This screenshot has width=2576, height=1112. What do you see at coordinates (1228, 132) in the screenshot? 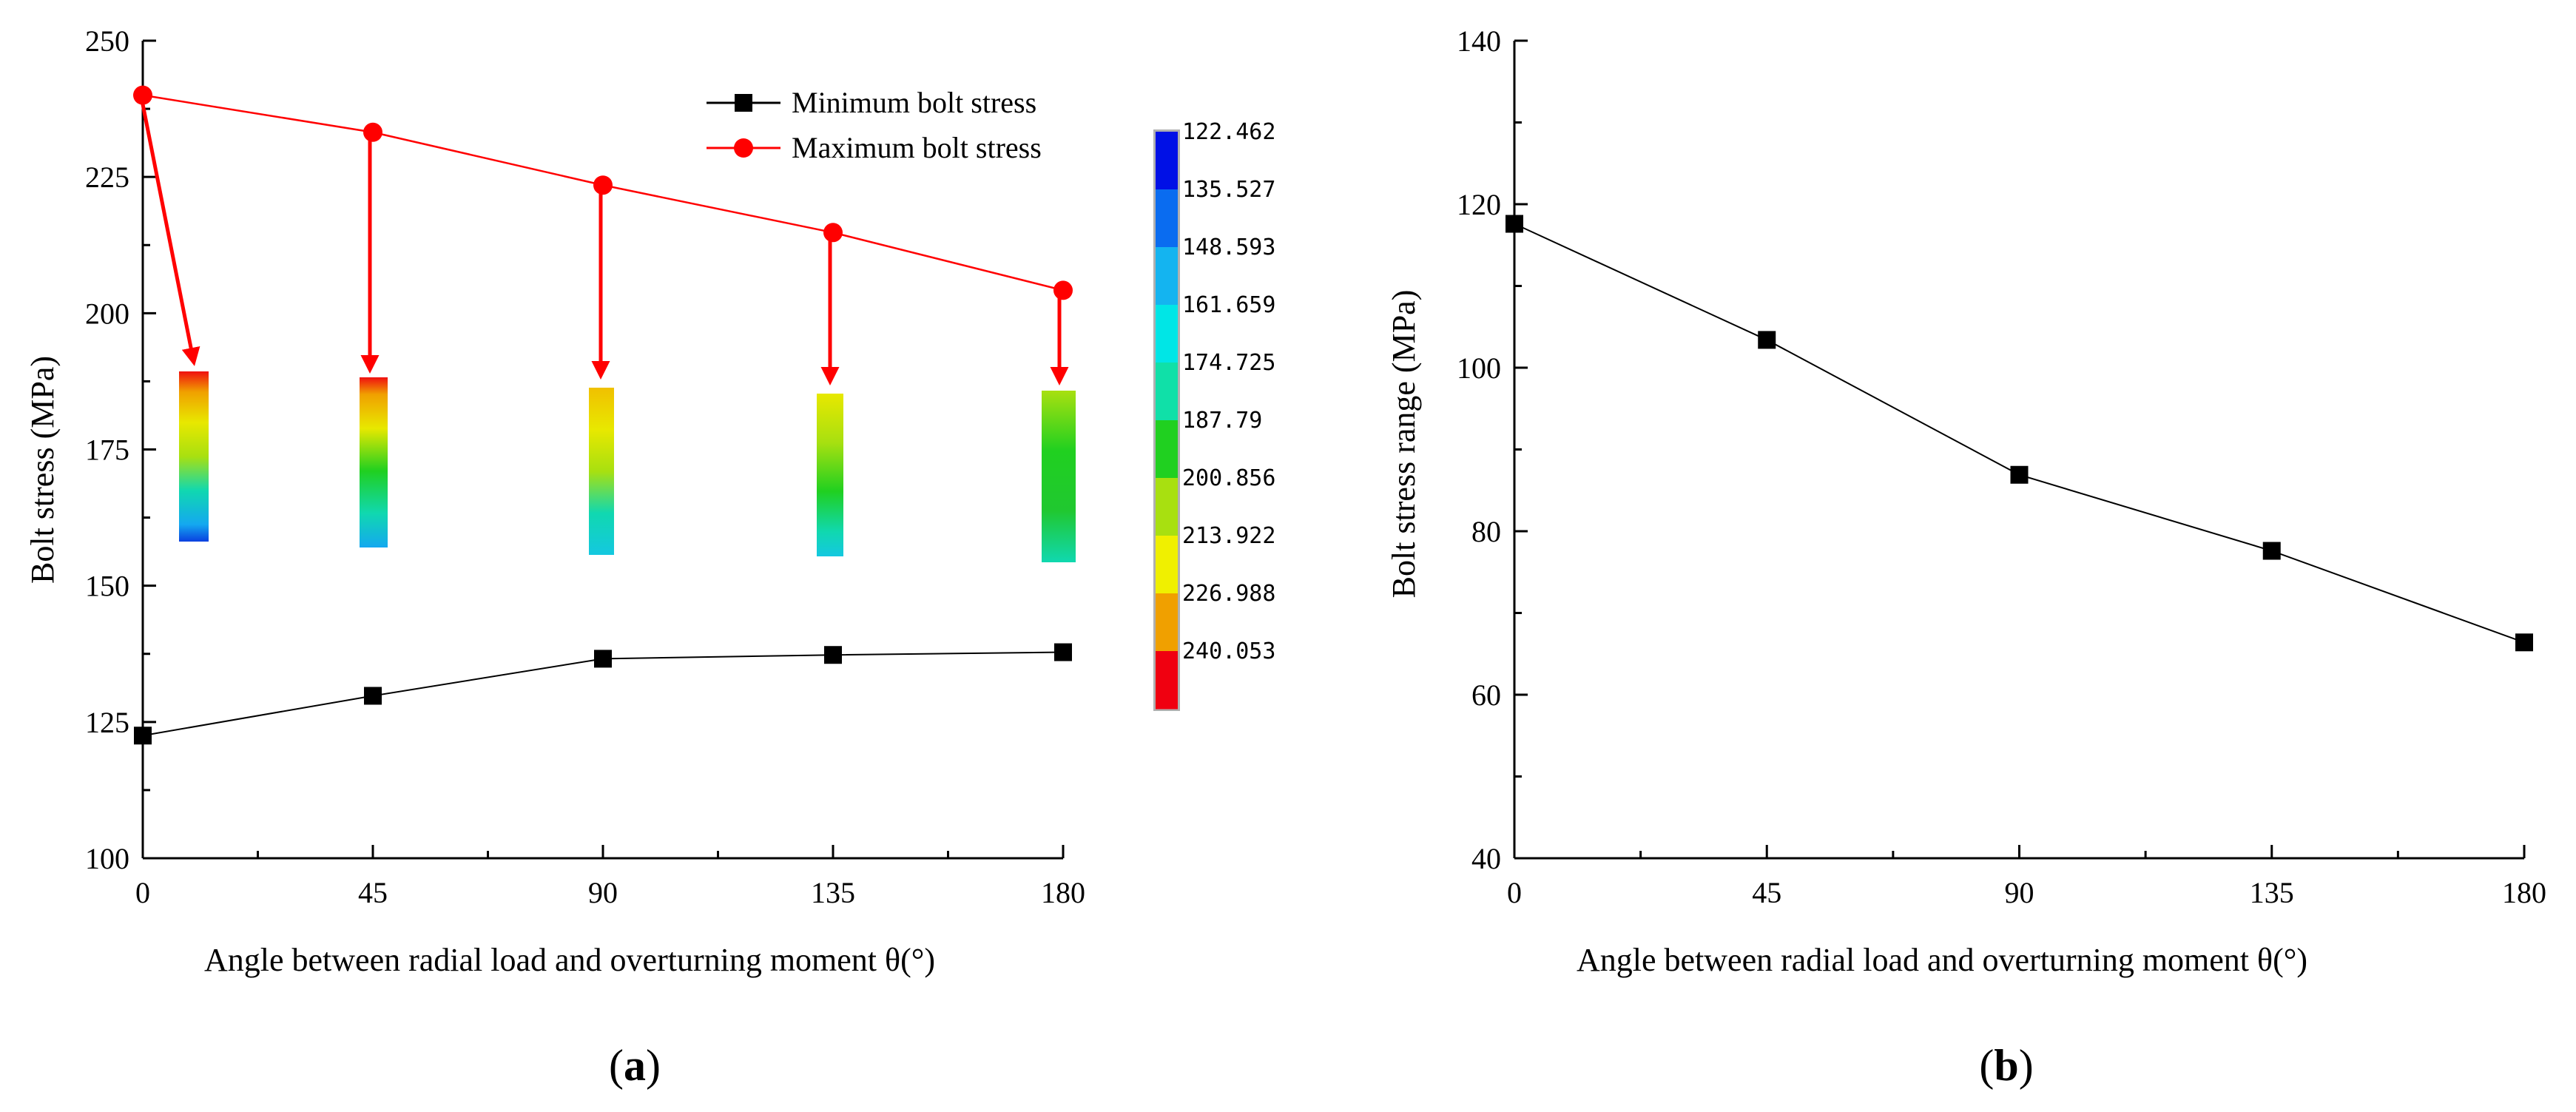
I see `colorbar-label: 122.462` at bounding box center [1228, 132].